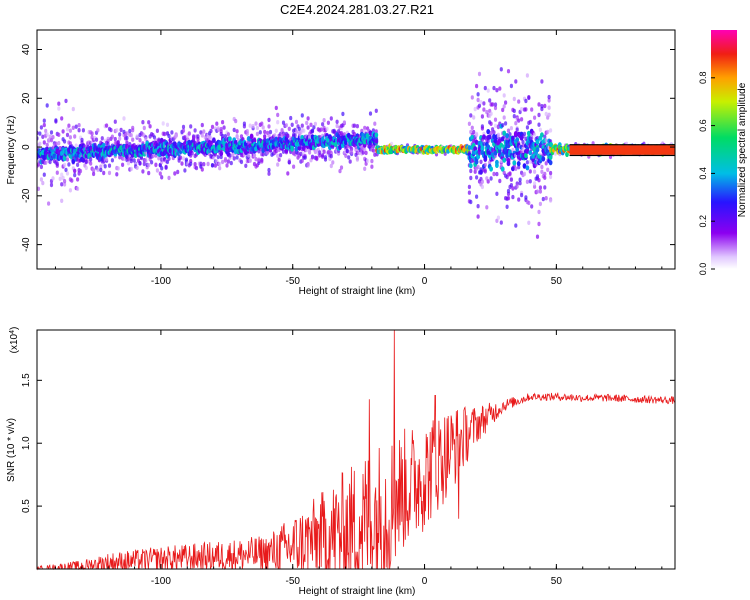  I want to click on y-tick-label: 40, so click(26, 50).